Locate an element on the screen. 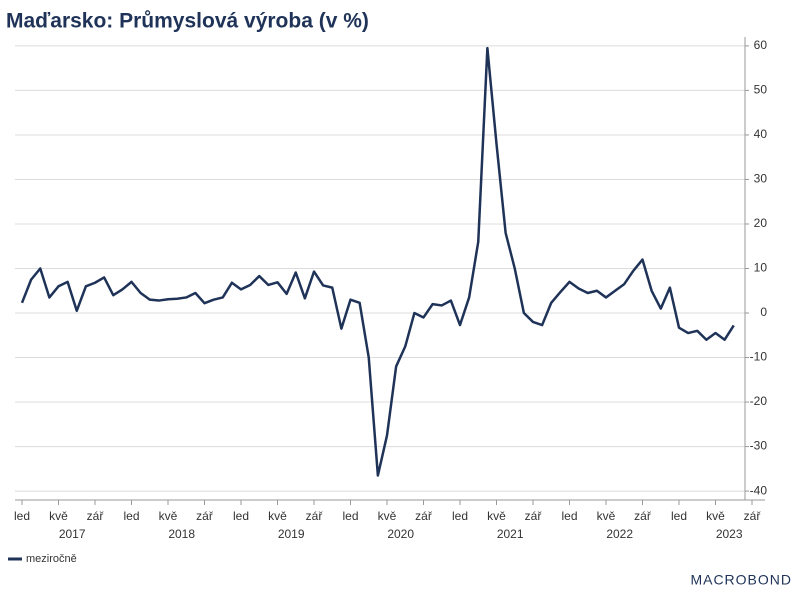  y-tick-label: -30 is located at coordinates (759, 446).